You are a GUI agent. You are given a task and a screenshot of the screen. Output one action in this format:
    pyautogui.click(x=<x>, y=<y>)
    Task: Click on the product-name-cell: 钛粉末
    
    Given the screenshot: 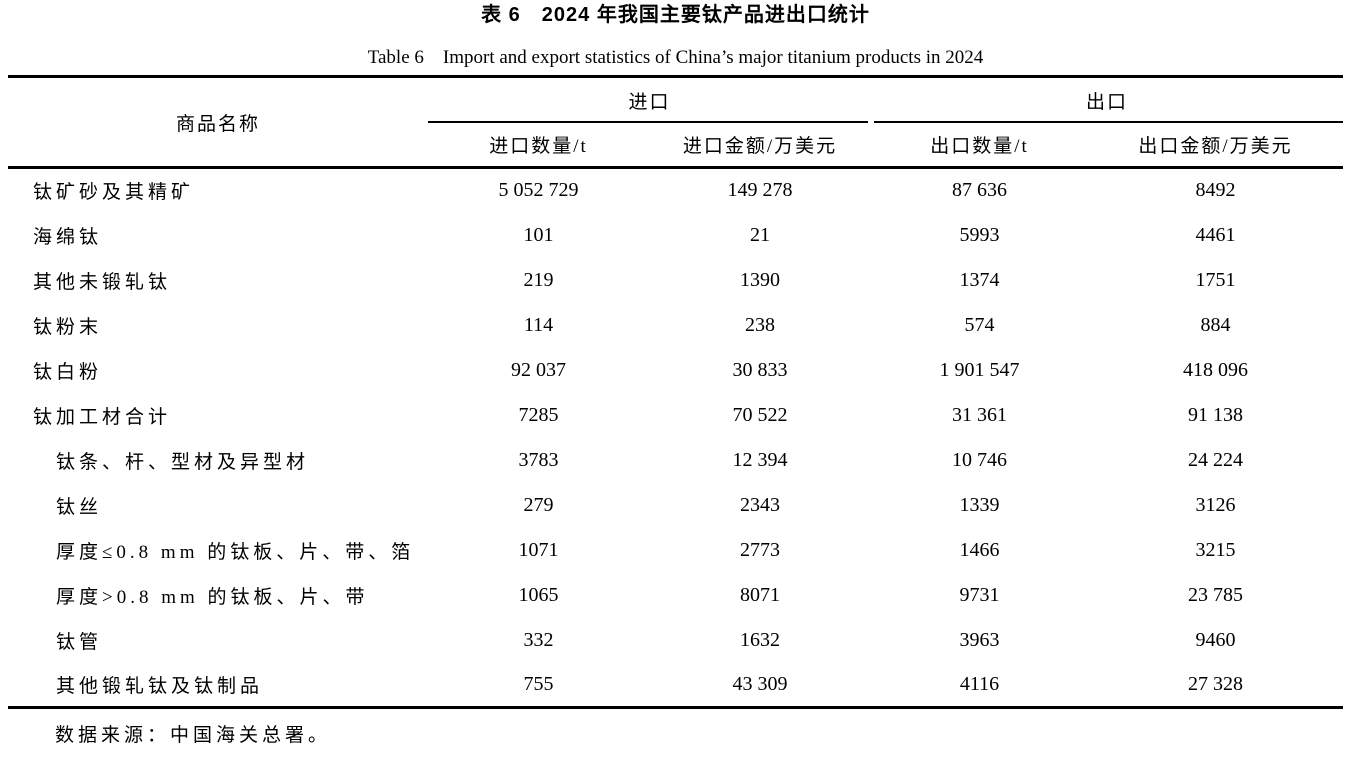 What is the action you would take?
    pyautogui.click(x=68, y=327)
    